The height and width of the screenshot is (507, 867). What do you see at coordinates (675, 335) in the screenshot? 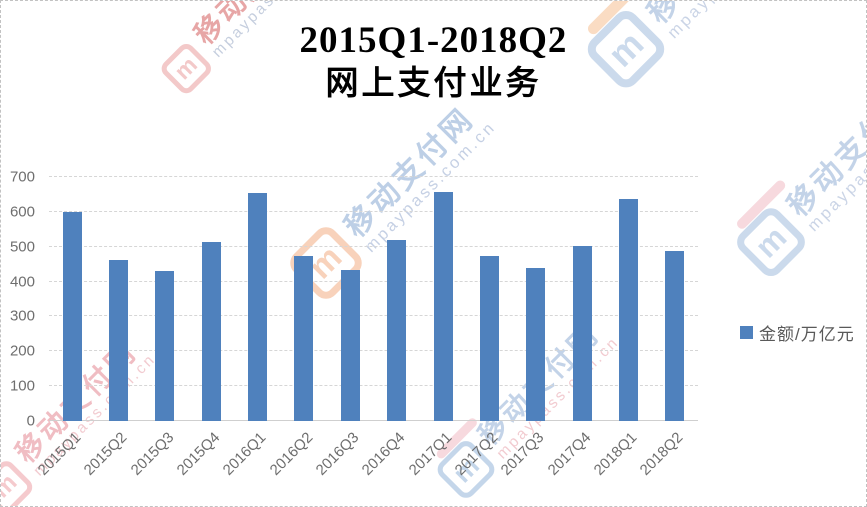
I see `bar-2018Q2` at bounding box center [675, 335].